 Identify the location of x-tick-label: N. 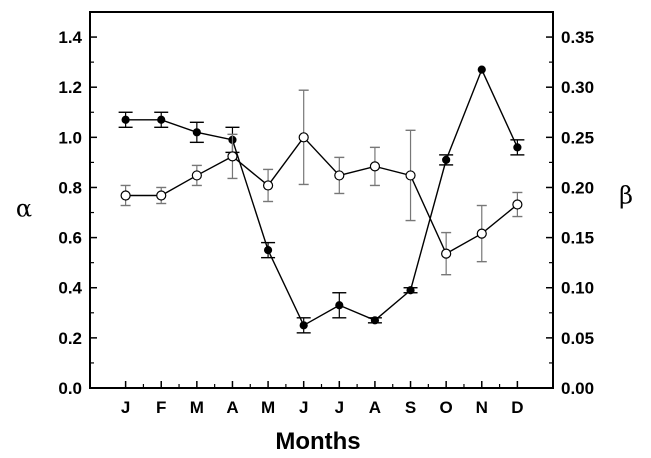
(482, 407).